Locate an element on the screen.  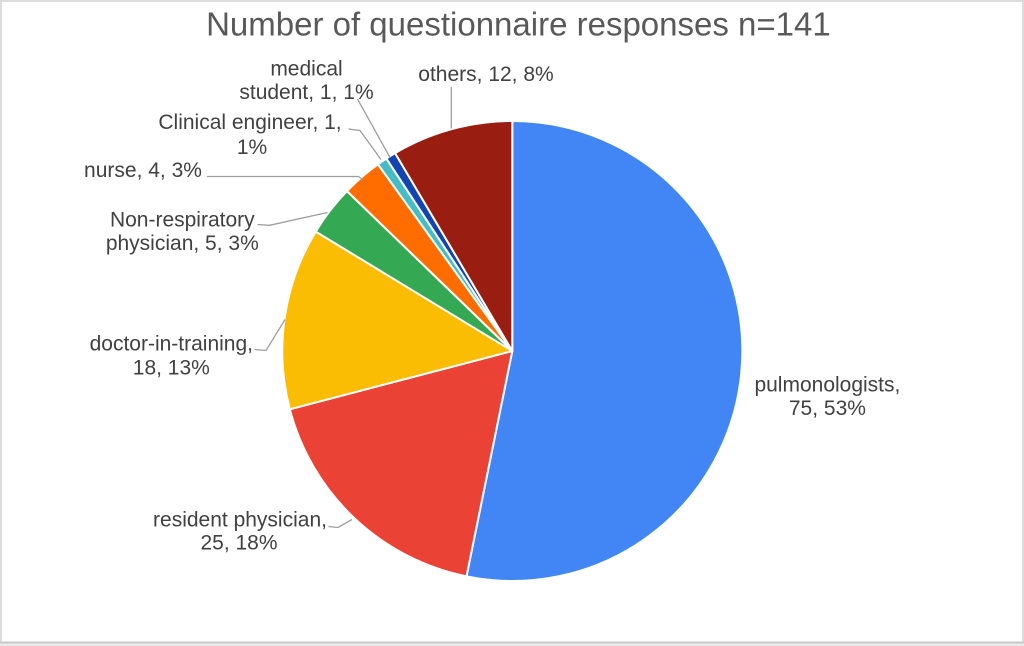
svg-text: student, 1, 1% is located at coordinates (306, 92).